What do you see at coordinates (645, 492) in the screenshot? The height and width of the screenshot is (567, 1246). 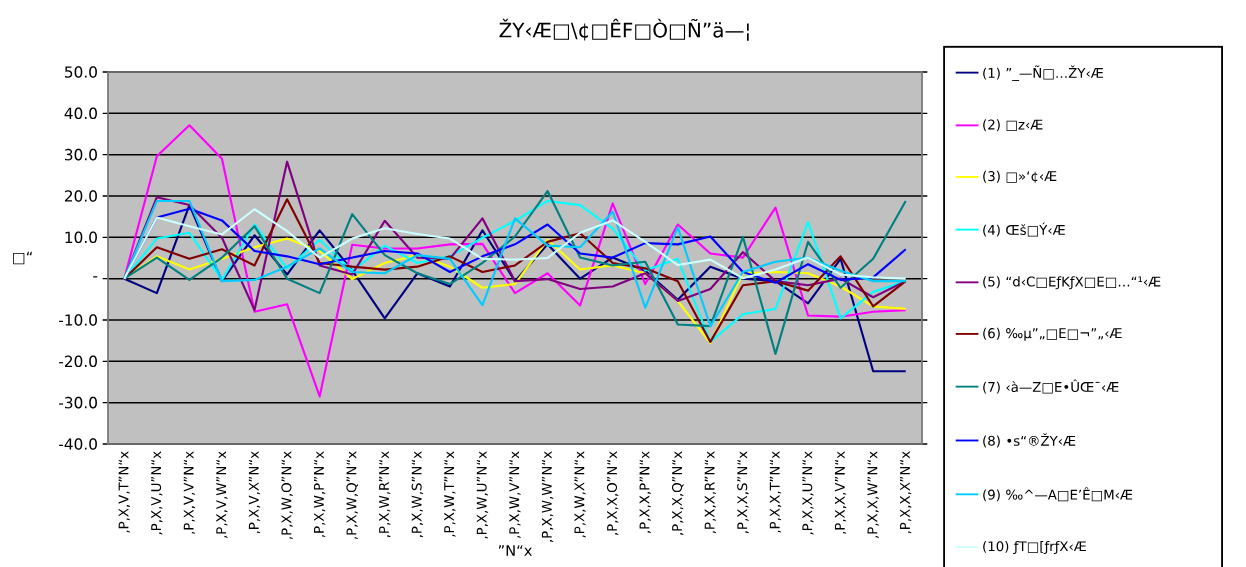 I see `x-tick-label: ‚P‚X‚X‚P”N“x` at bounding box center [645, 492].